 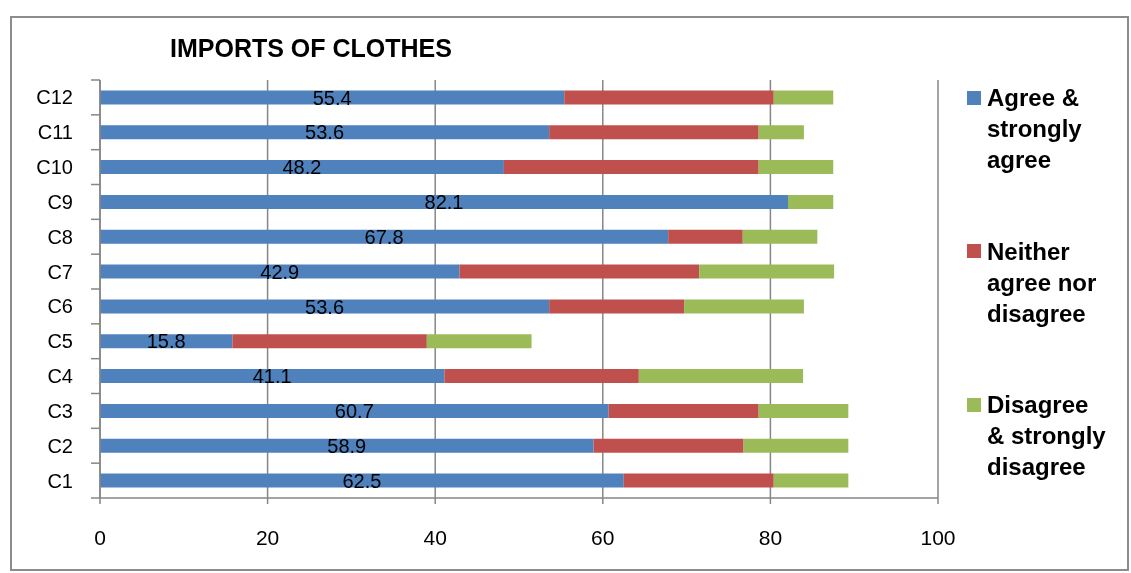 I want to click on data-label: 42.9, so click(x=280, y=271).